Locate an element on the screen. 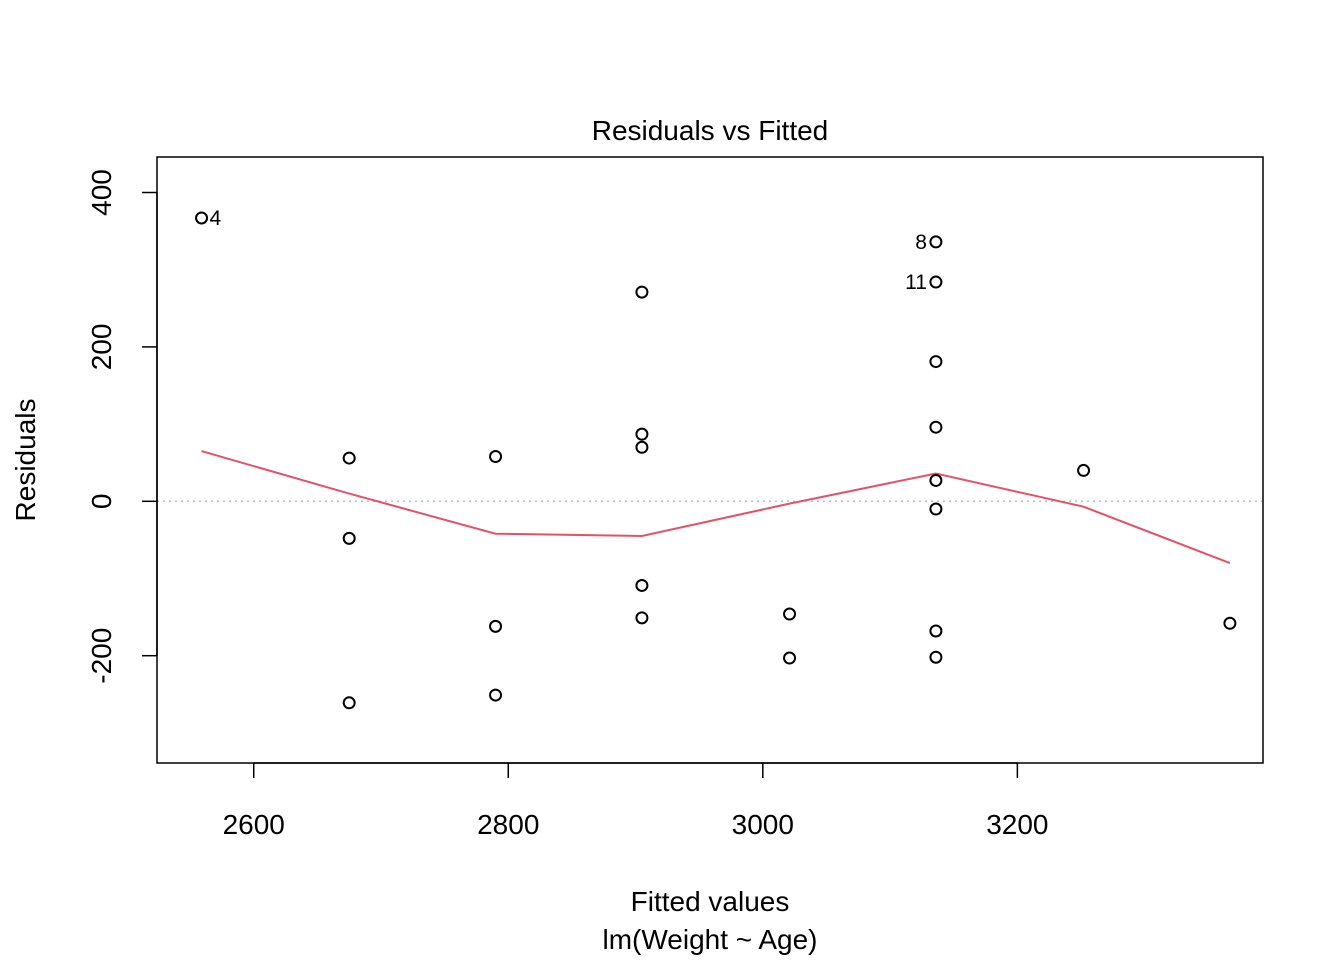 The image size is (1344, 960). chart-title: Residuals vs Fitted is located at coordinates (710, 130).